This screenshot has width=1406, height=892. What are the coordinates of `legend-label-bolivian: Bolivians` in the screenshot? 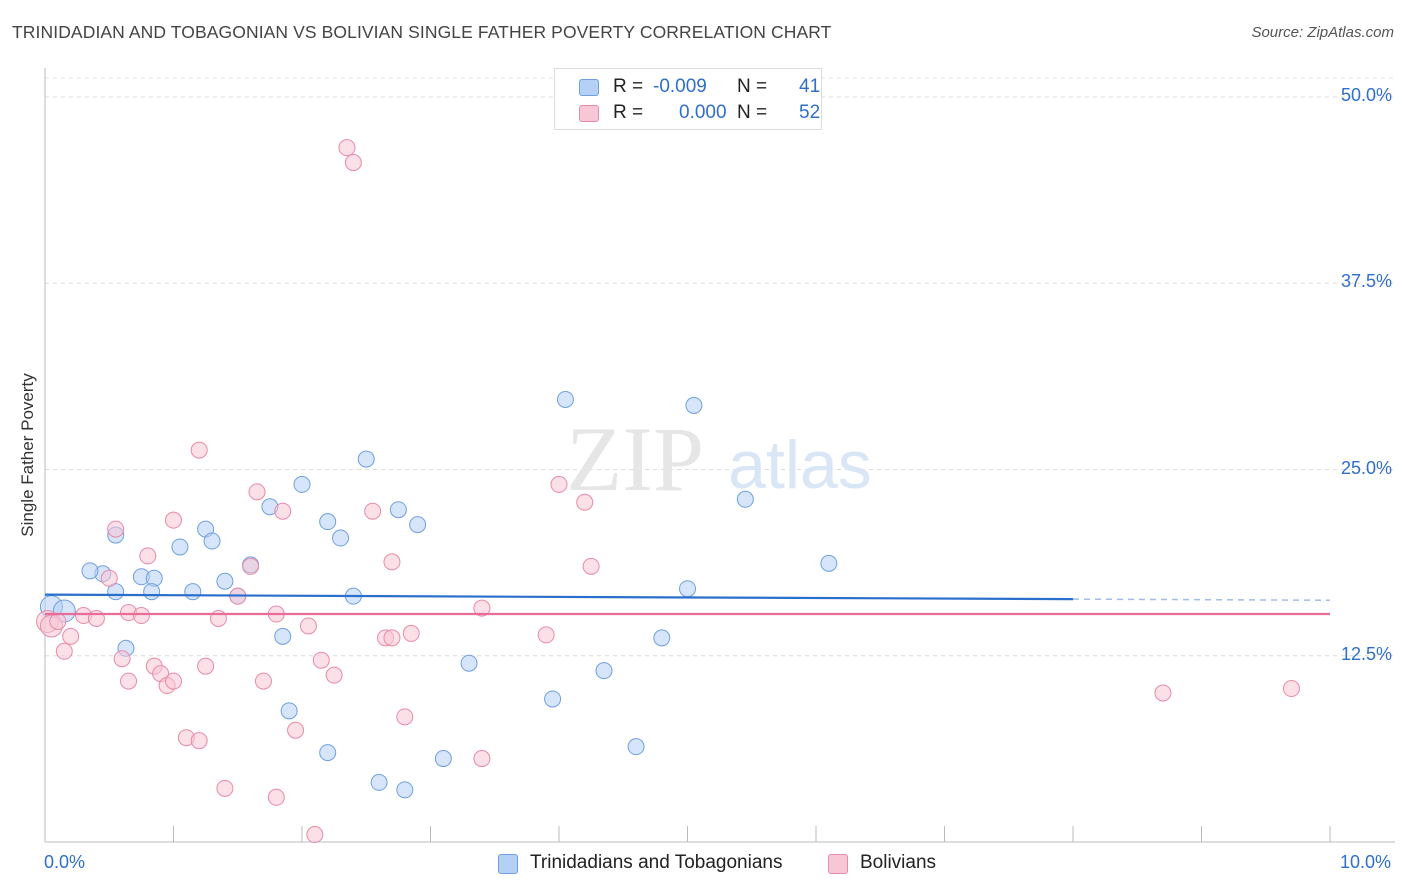 It's located at (898, 862).